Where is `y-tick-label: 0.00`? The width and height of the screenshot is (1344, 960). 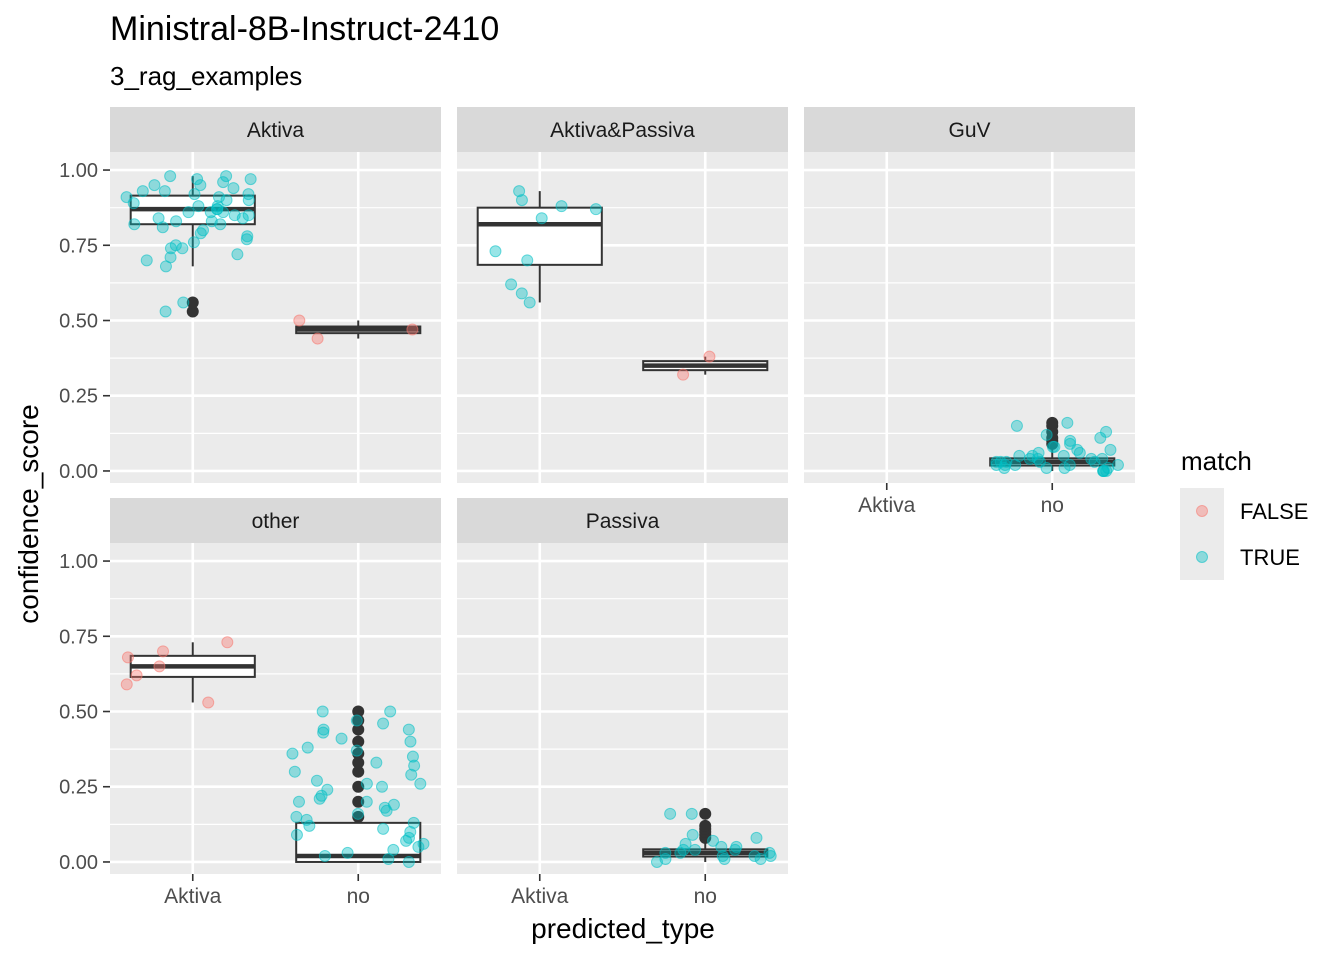 y-tick-label: 0.00 is located at coordinates (78, 863).